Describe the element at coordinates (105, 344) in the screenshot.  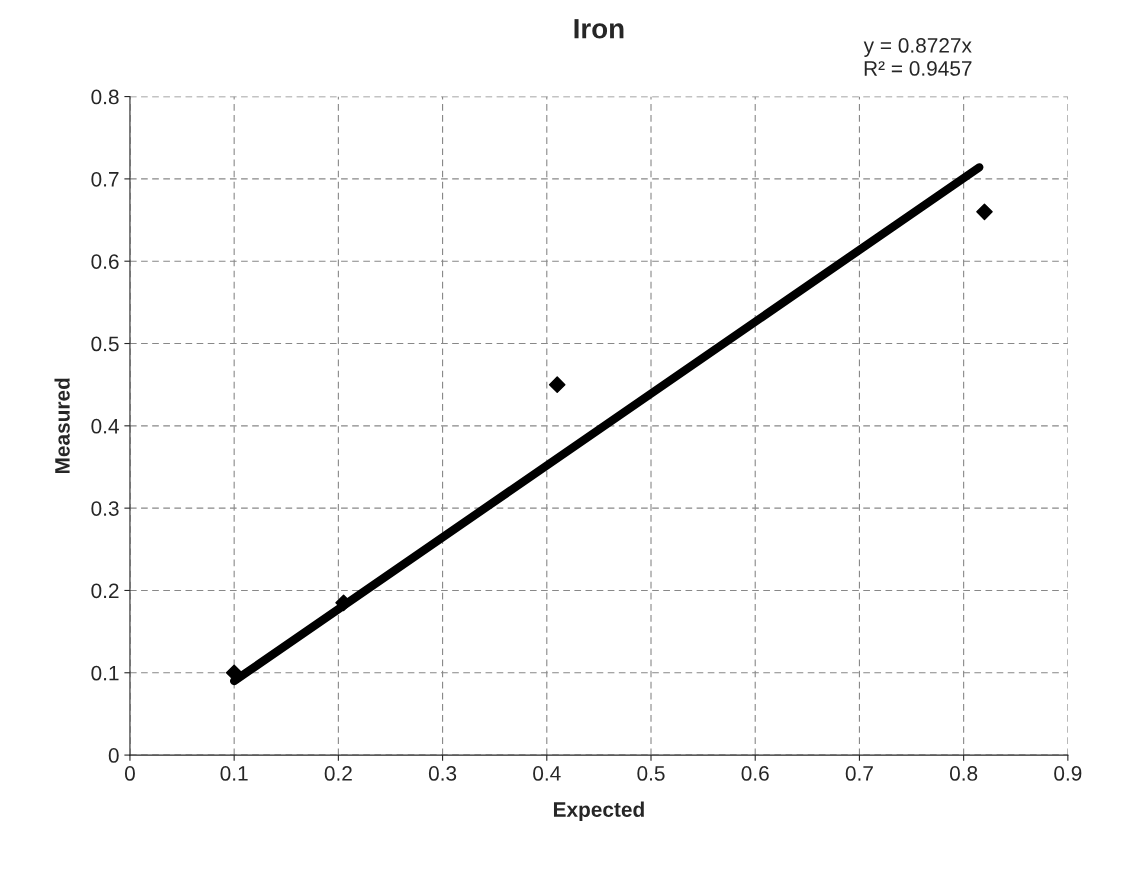
I see `y-tick-label: 0.5` at that location.